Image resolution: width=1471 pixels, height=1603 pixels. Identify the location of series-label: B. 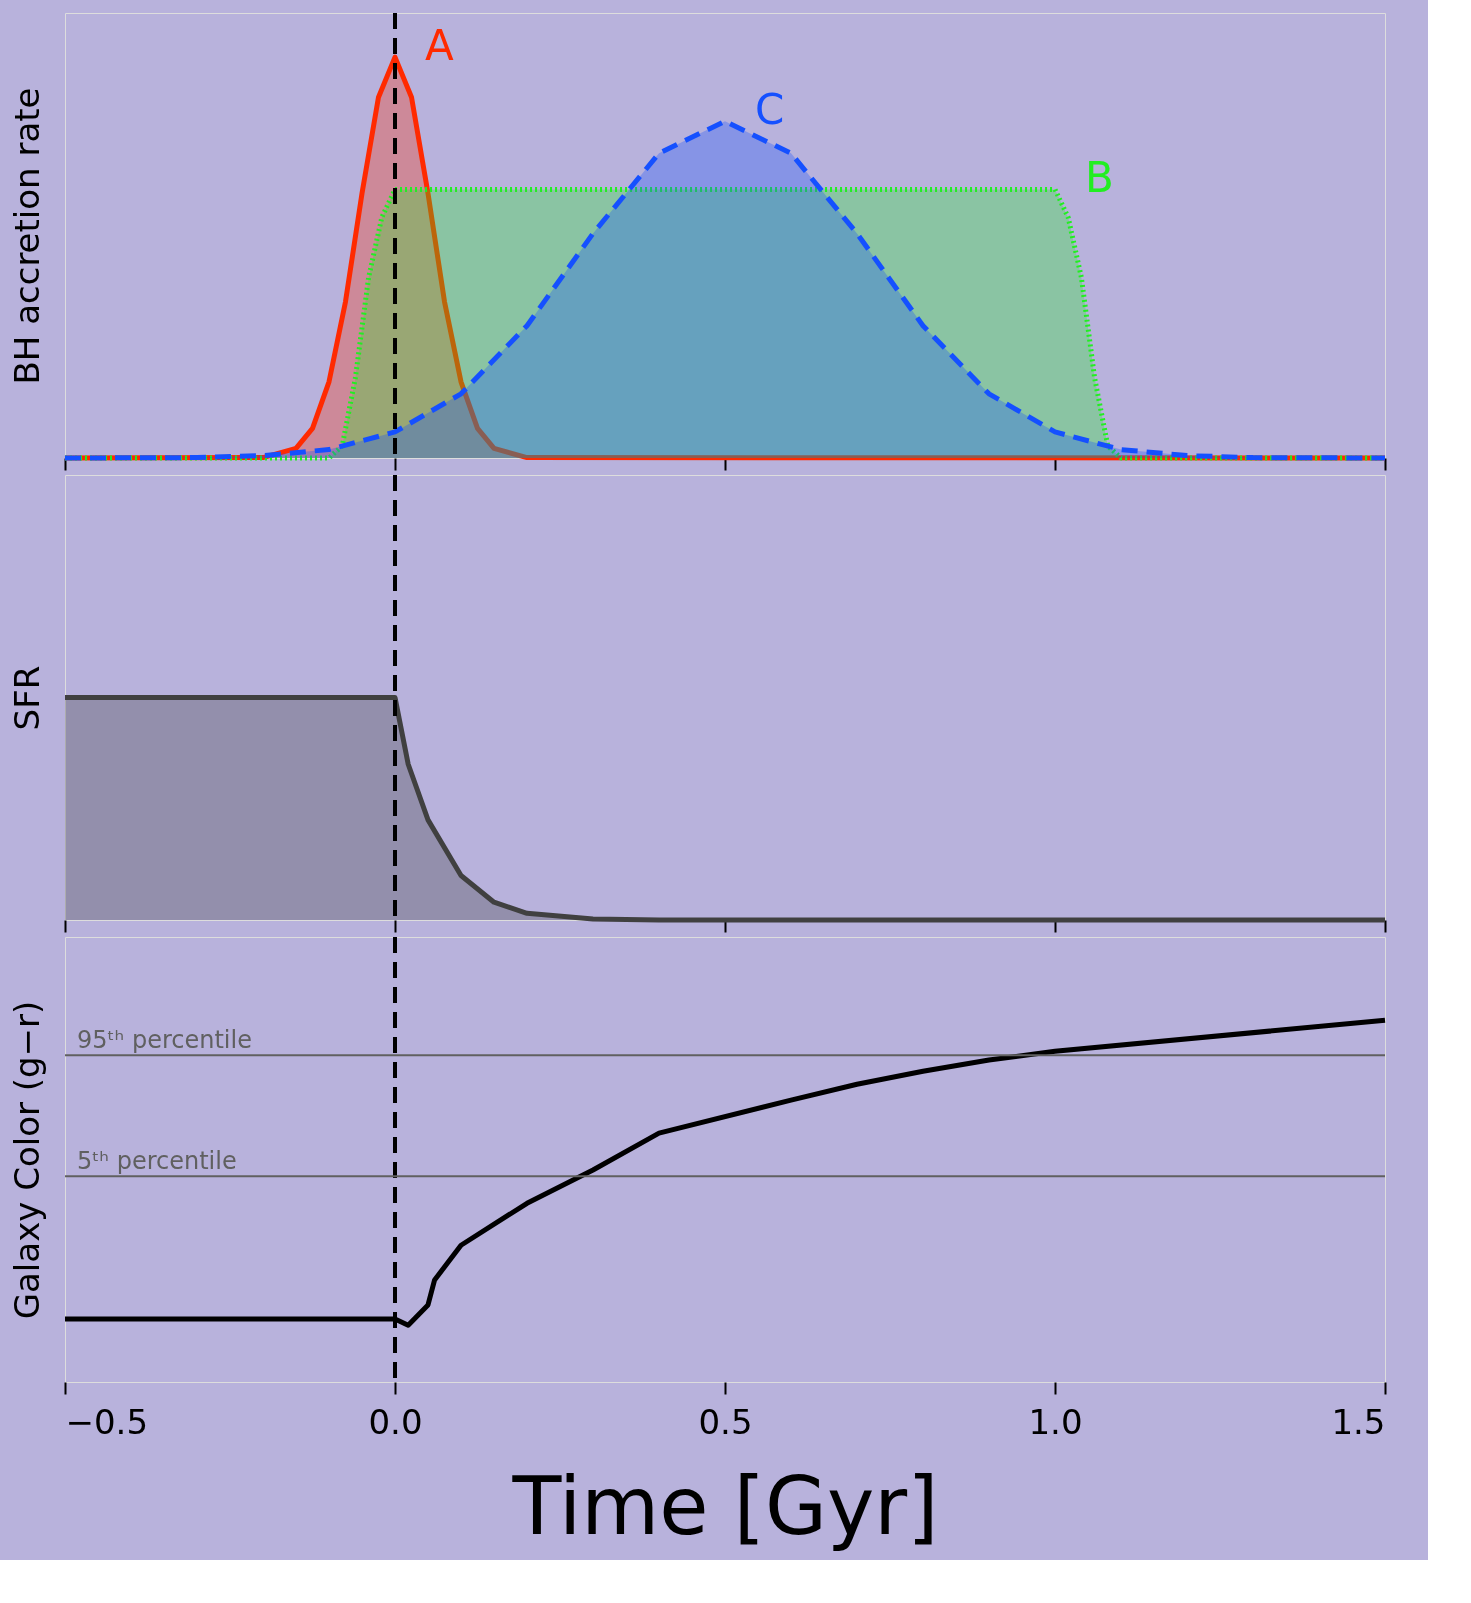
(1099, 178).